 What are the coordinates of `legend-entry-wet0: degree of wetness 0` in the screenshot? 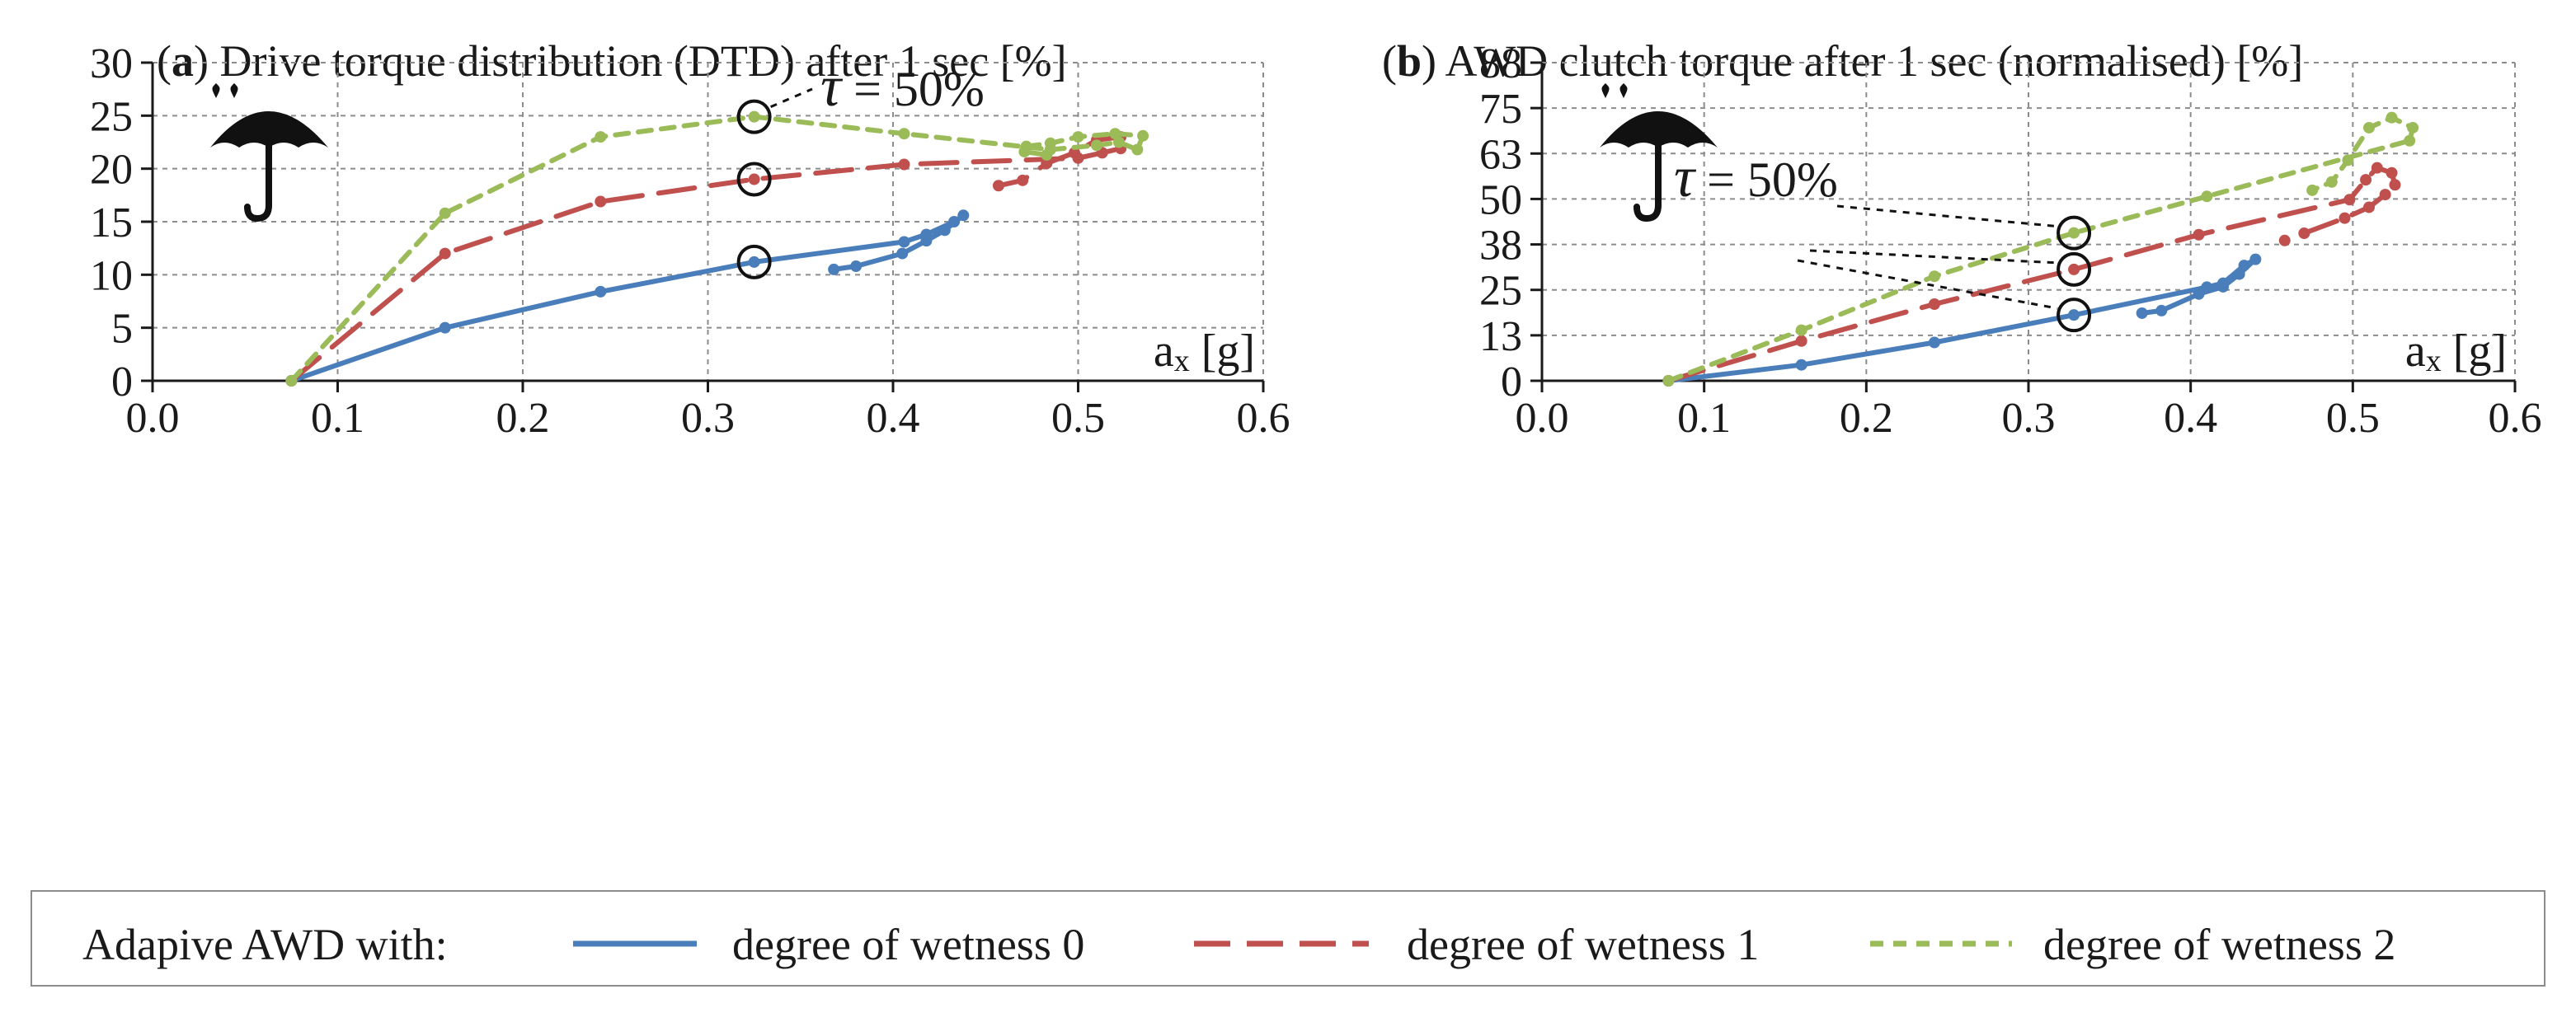 It's located at (908, 944).